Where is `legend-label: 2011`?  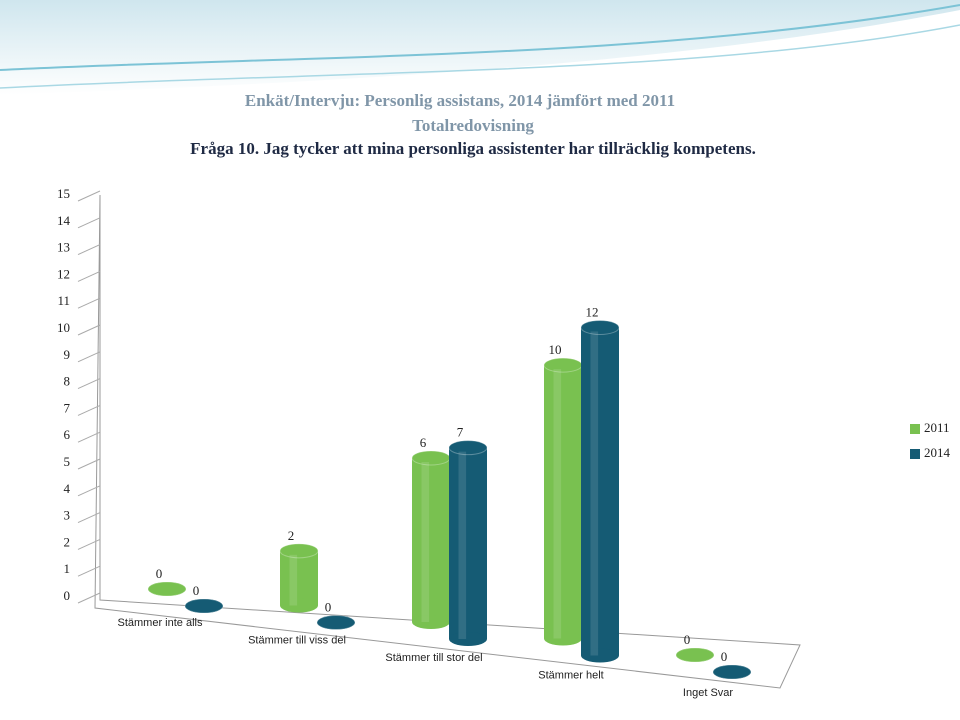 legend-label: 2011 is located at coordinates (937, 427).